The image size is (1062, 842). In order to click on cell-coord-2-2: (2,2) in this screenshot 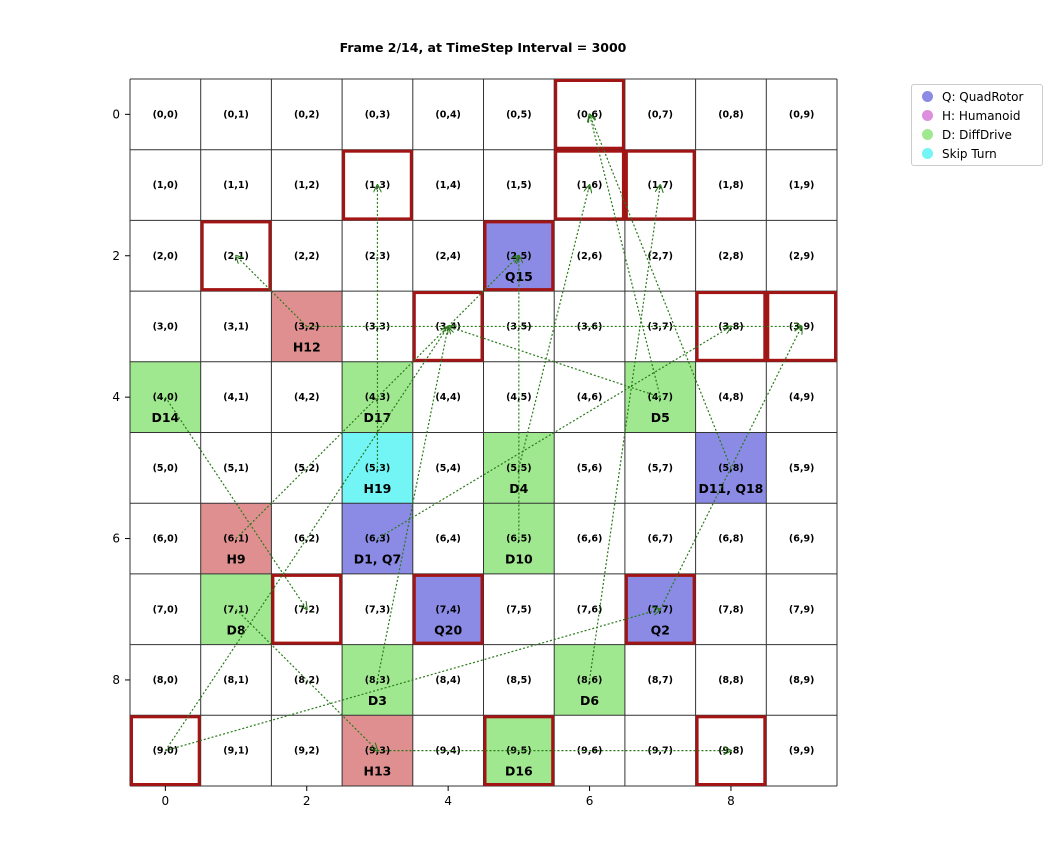, I will do `click(307, 256)`.